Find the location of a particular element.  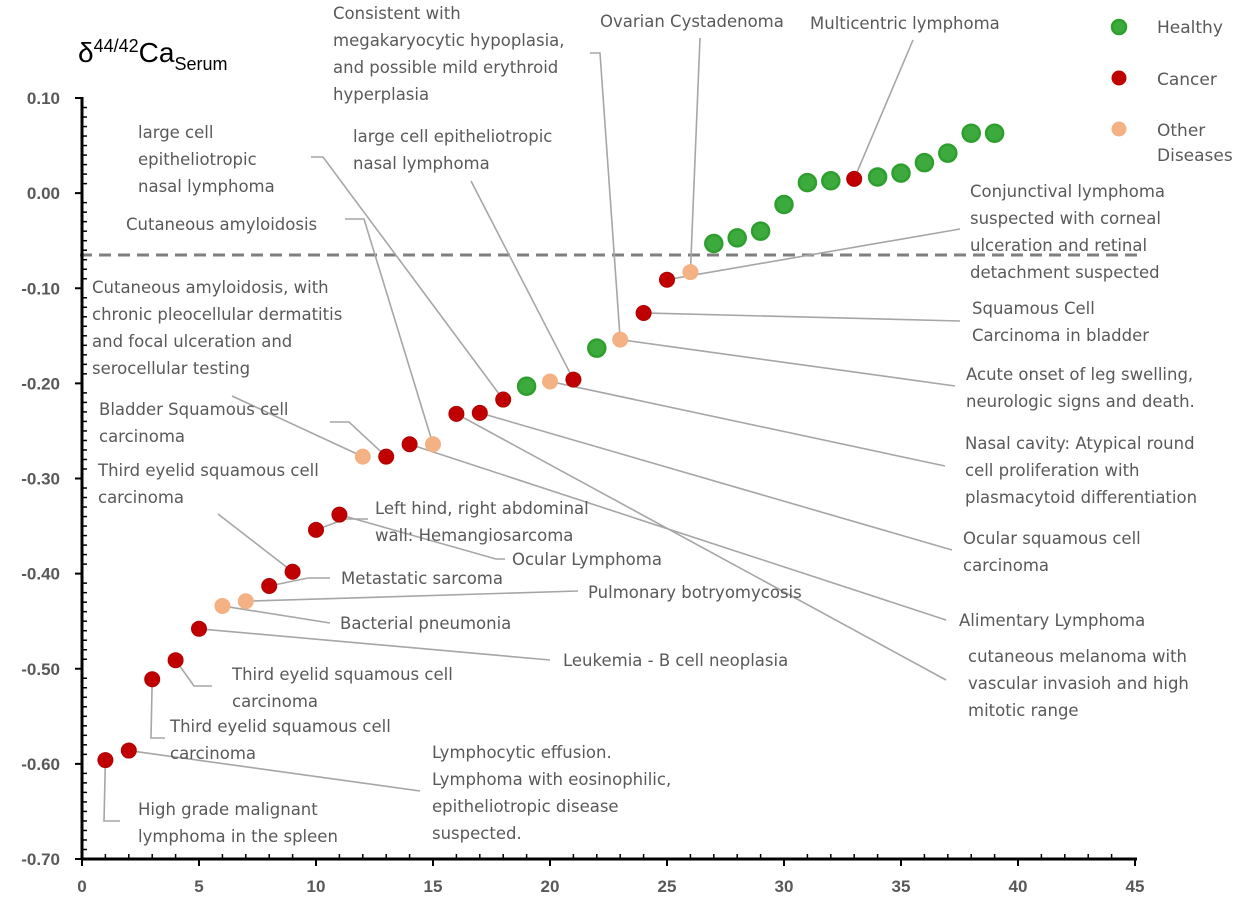

annotation-label-line: hyperplasia is located at coordinates (381, 94).